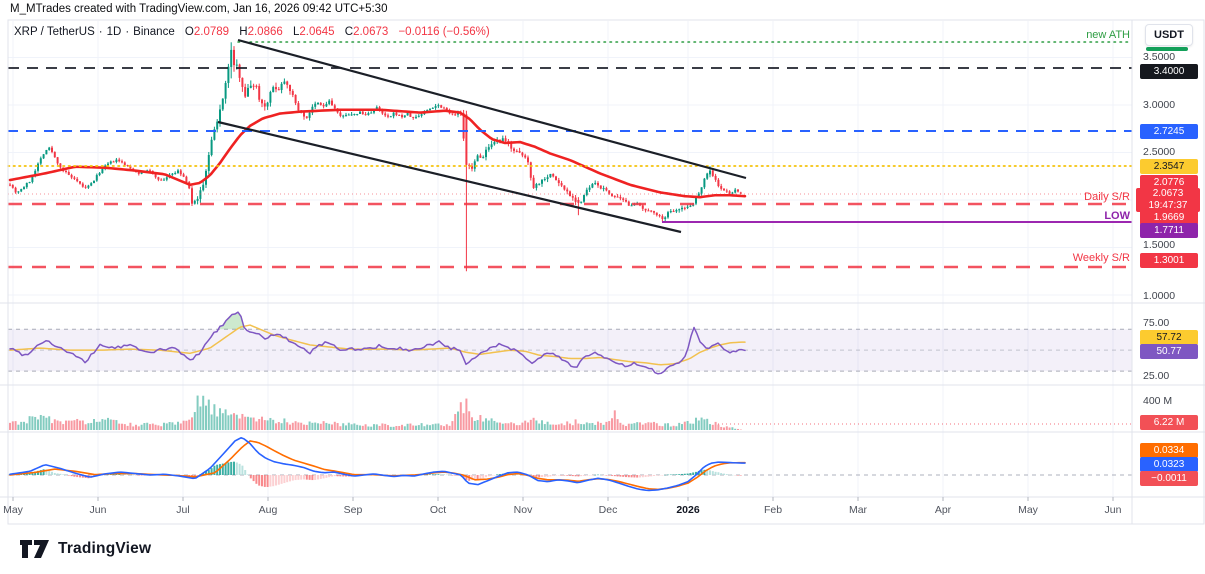 This screenshot has height=574, width=1205. Describe the element at coordinates (1158, 401) in the screenshot. I see `price-axis-label: 400 M` at that location.